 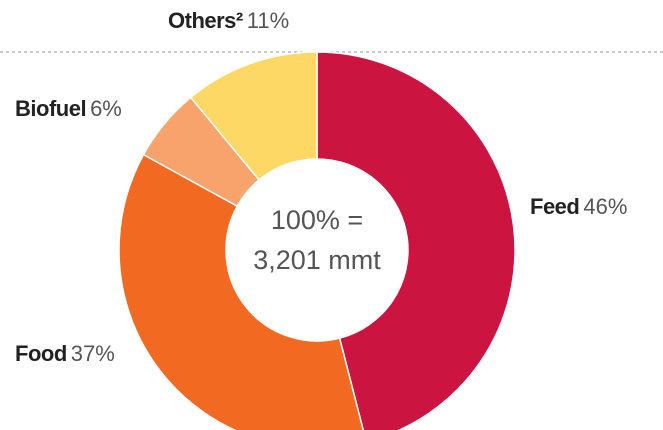 I want to click on category-name: Food, so click(x=41, y=353).